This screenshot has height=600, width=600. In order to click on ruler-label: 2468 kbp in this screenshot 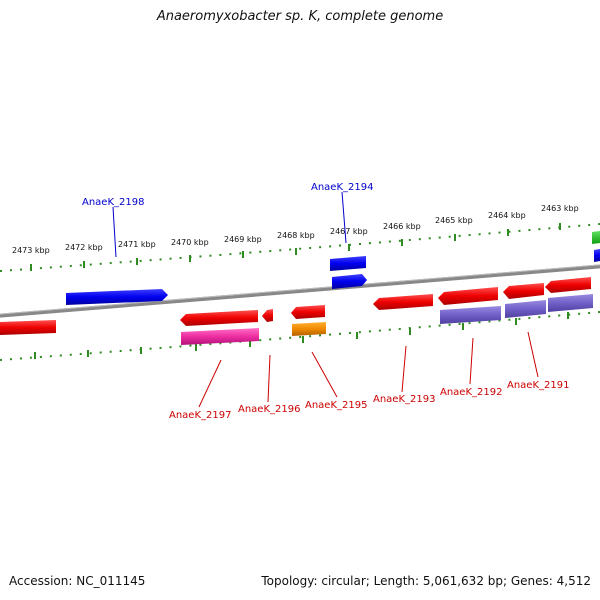, I will do `click(296, 235)`.